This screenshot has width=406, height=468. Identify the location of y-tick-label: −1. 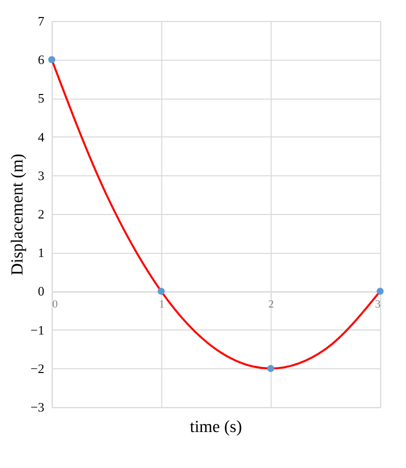
(37, 330).